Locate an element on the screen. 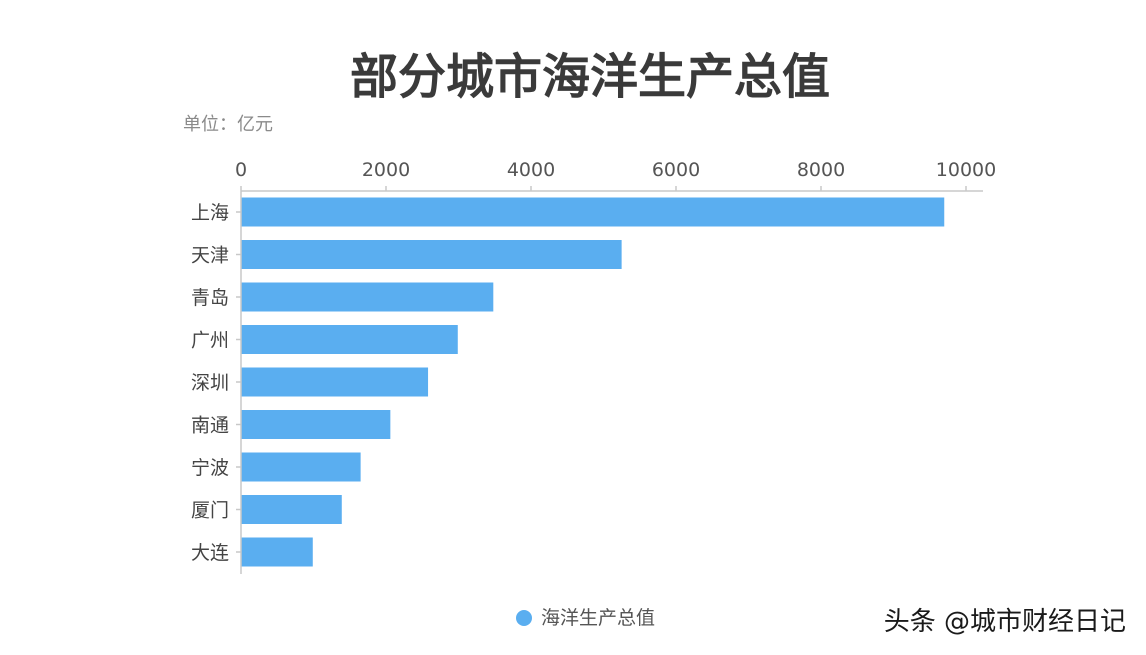 This screenshot has height=655, width=1146. x-tick-label: 6000 is located at coordinates (676, 170).